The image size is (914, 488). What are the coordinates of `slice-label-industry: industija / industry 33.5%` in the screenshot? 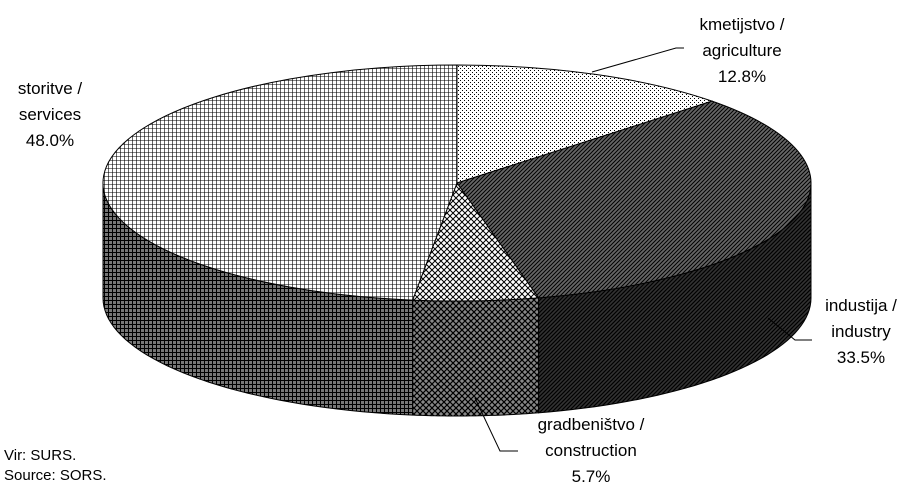 It's located at (861, 331).